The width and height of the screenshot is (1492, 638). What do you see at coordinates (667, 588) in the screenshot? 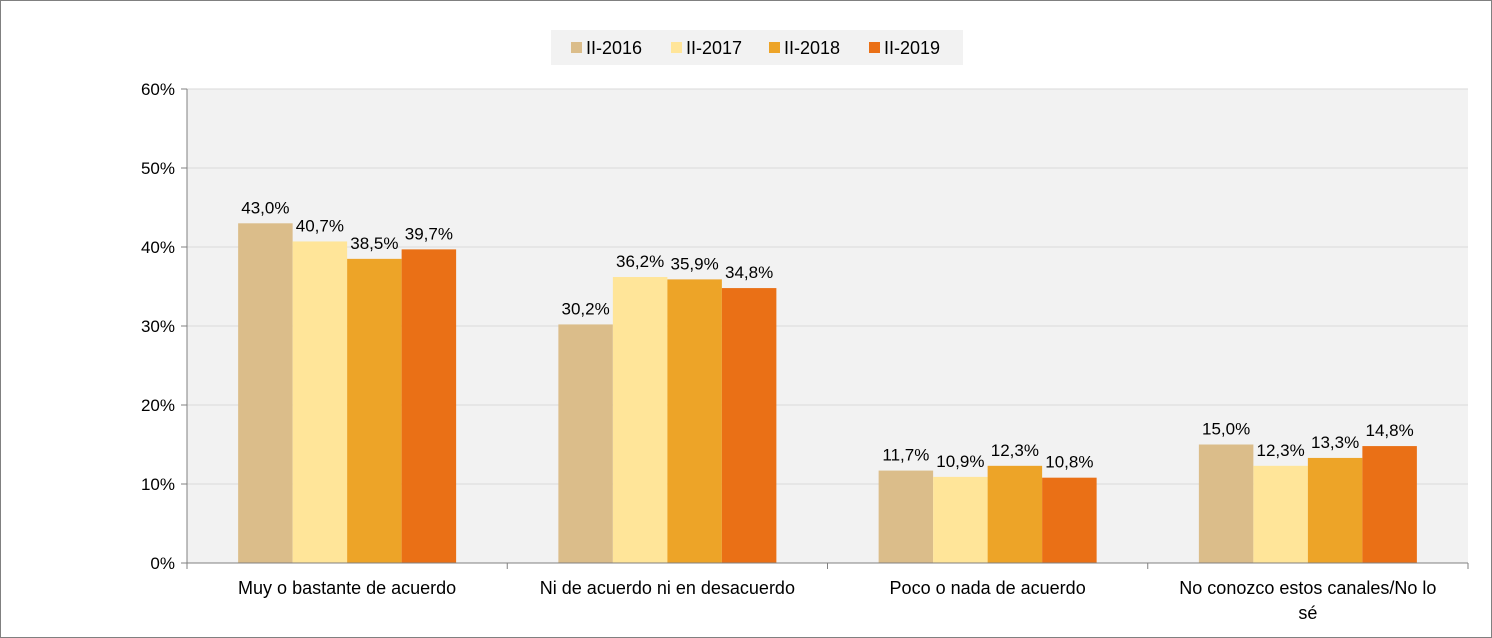
I see `x-tick-label: Ni de acuerdo ni en desacuerdo` at bounding box center [667, 588].